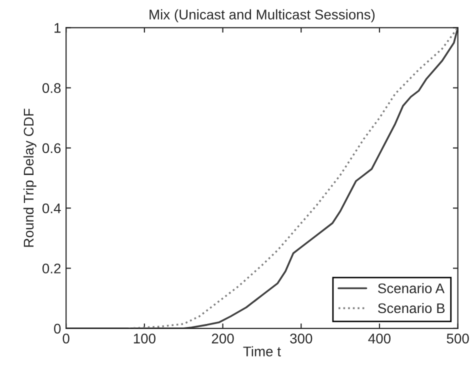 Image resolution: width=472 pixels, height=369 pixels. What do you see at coordinates (145, 339) in the screenshot?
I see `x-tick-label: 100` at bounding box center [145, 339].